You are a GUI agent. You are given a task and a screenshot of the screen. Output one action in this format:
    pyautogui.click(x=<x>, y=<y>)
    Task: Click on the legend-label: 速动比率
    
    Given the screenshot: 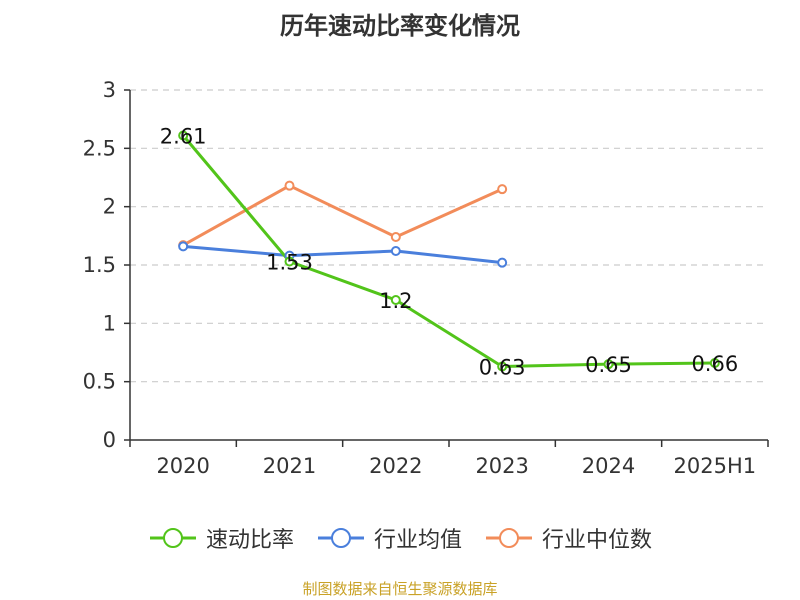 What is the action you would take?
    pyautogui.click(x=249, y=540)
    